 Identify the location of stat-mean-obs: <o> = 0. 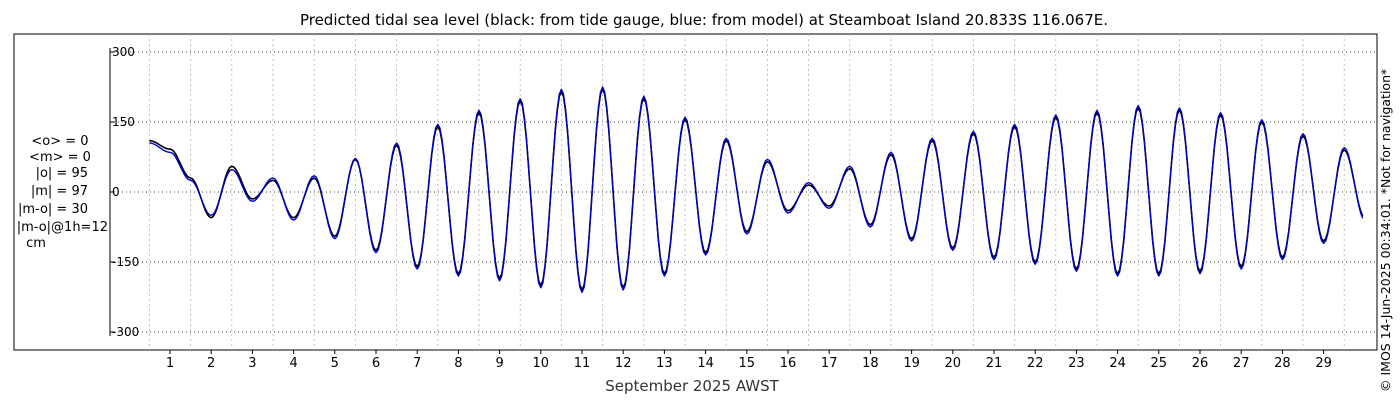
(60, 141).